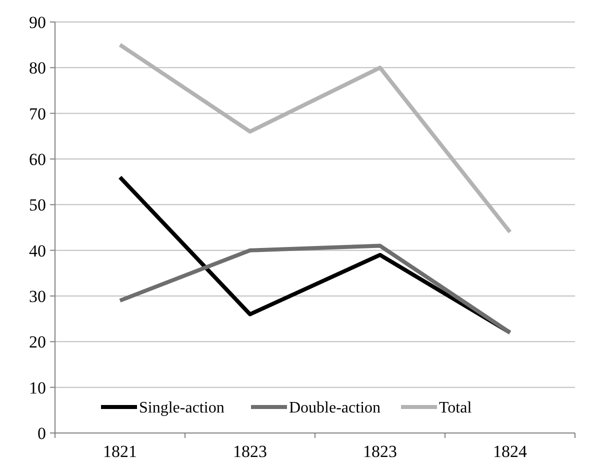 Image resolution: width=592 pixels, height=470 pixels. What do you see at coordinates (37, 250) in the screenshot?
I see `y-tick-label: 40` at bounding box center [37, 250].